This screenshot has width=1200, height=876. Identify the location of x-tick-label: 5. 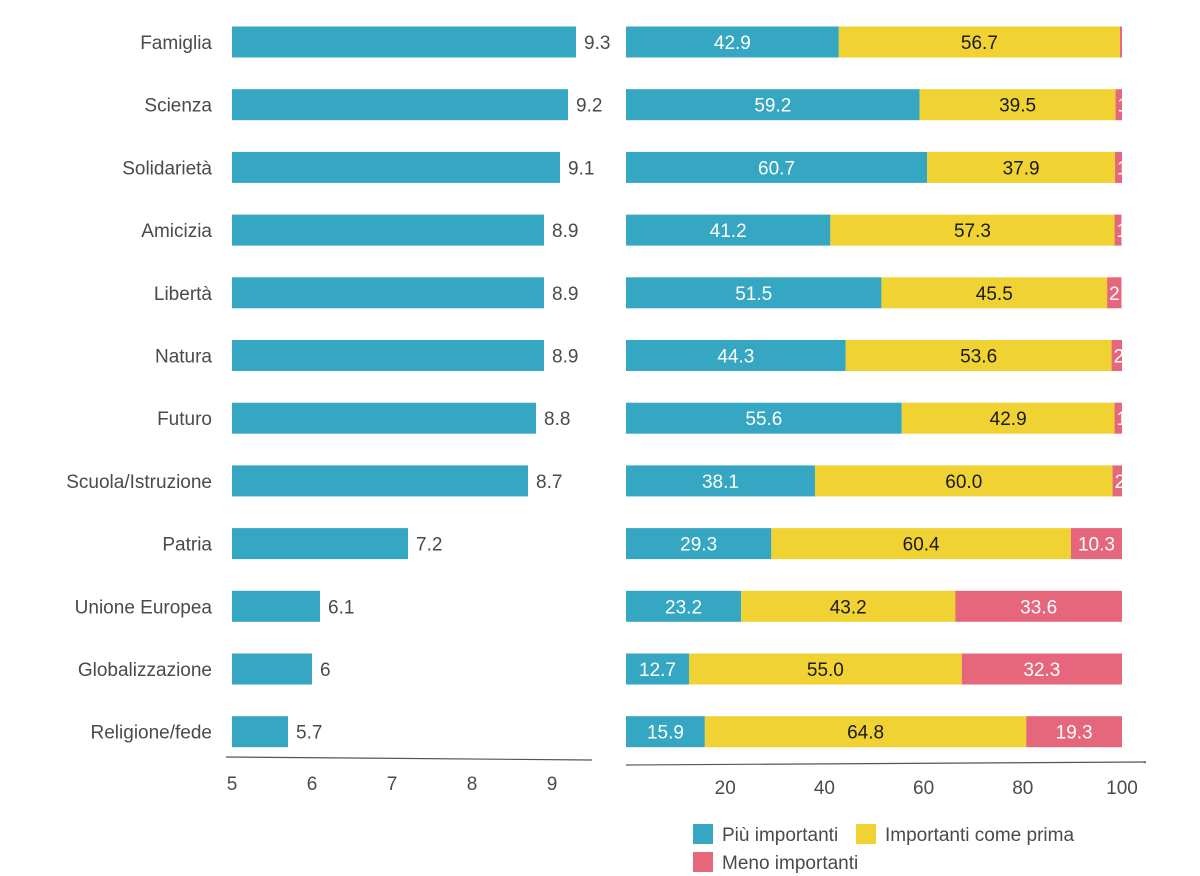
(232, 784).